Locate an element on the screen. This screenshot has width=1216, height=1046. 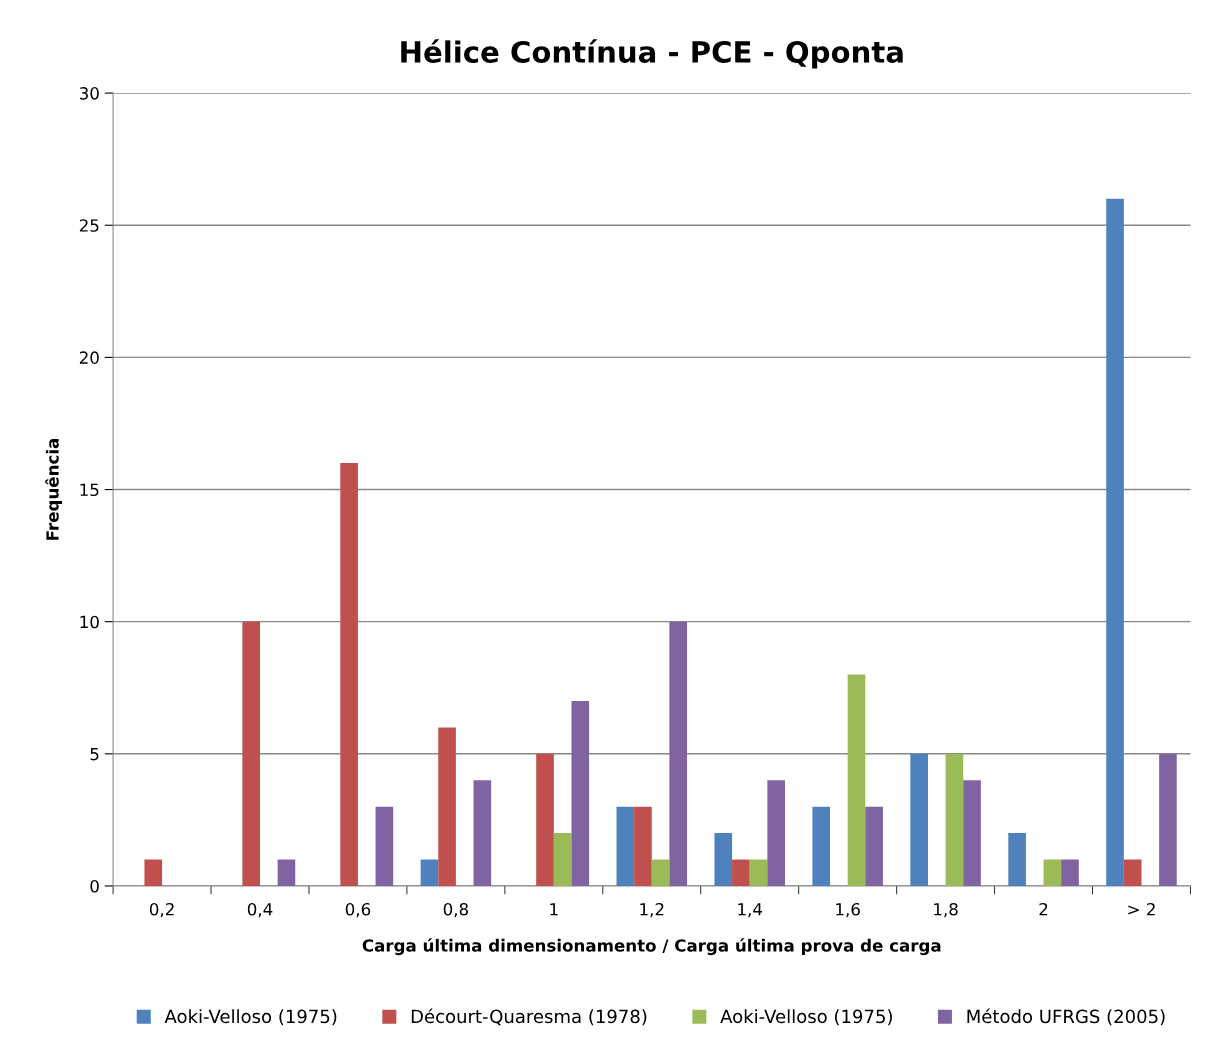
y-tick-label: 25 is located at coordinates (89, 225).